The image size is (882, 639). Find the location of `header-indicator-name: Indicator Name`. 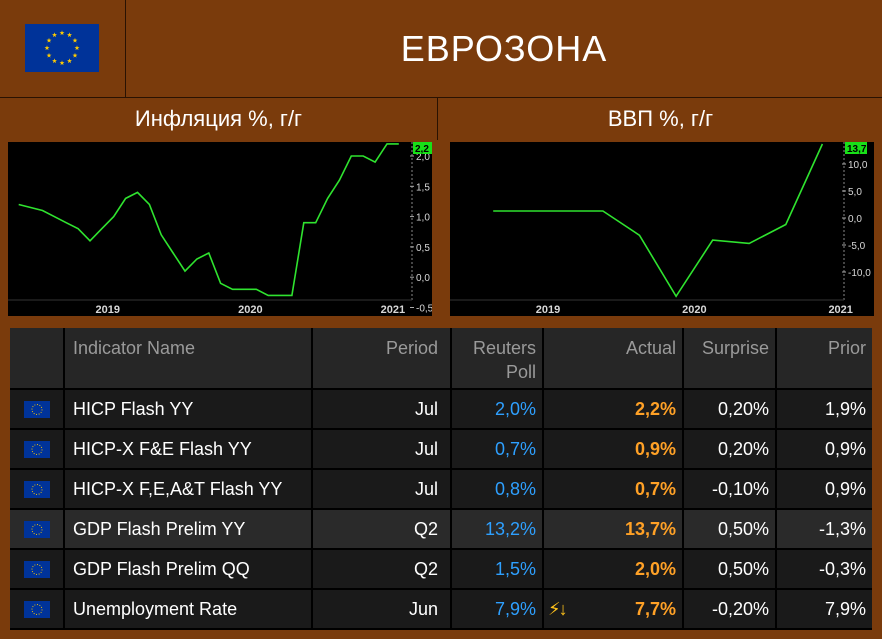

header-indicator-name: Indicator Name is located at coordinates (189, 359).